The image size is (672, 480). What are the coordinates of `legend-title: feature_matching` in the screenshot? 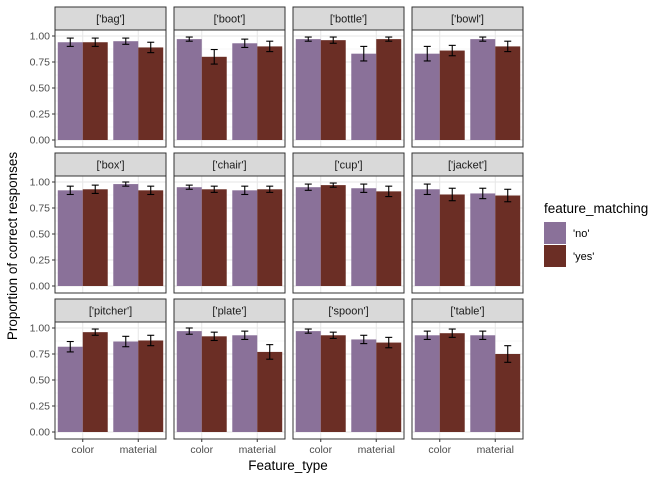 It's located at (596, 208).